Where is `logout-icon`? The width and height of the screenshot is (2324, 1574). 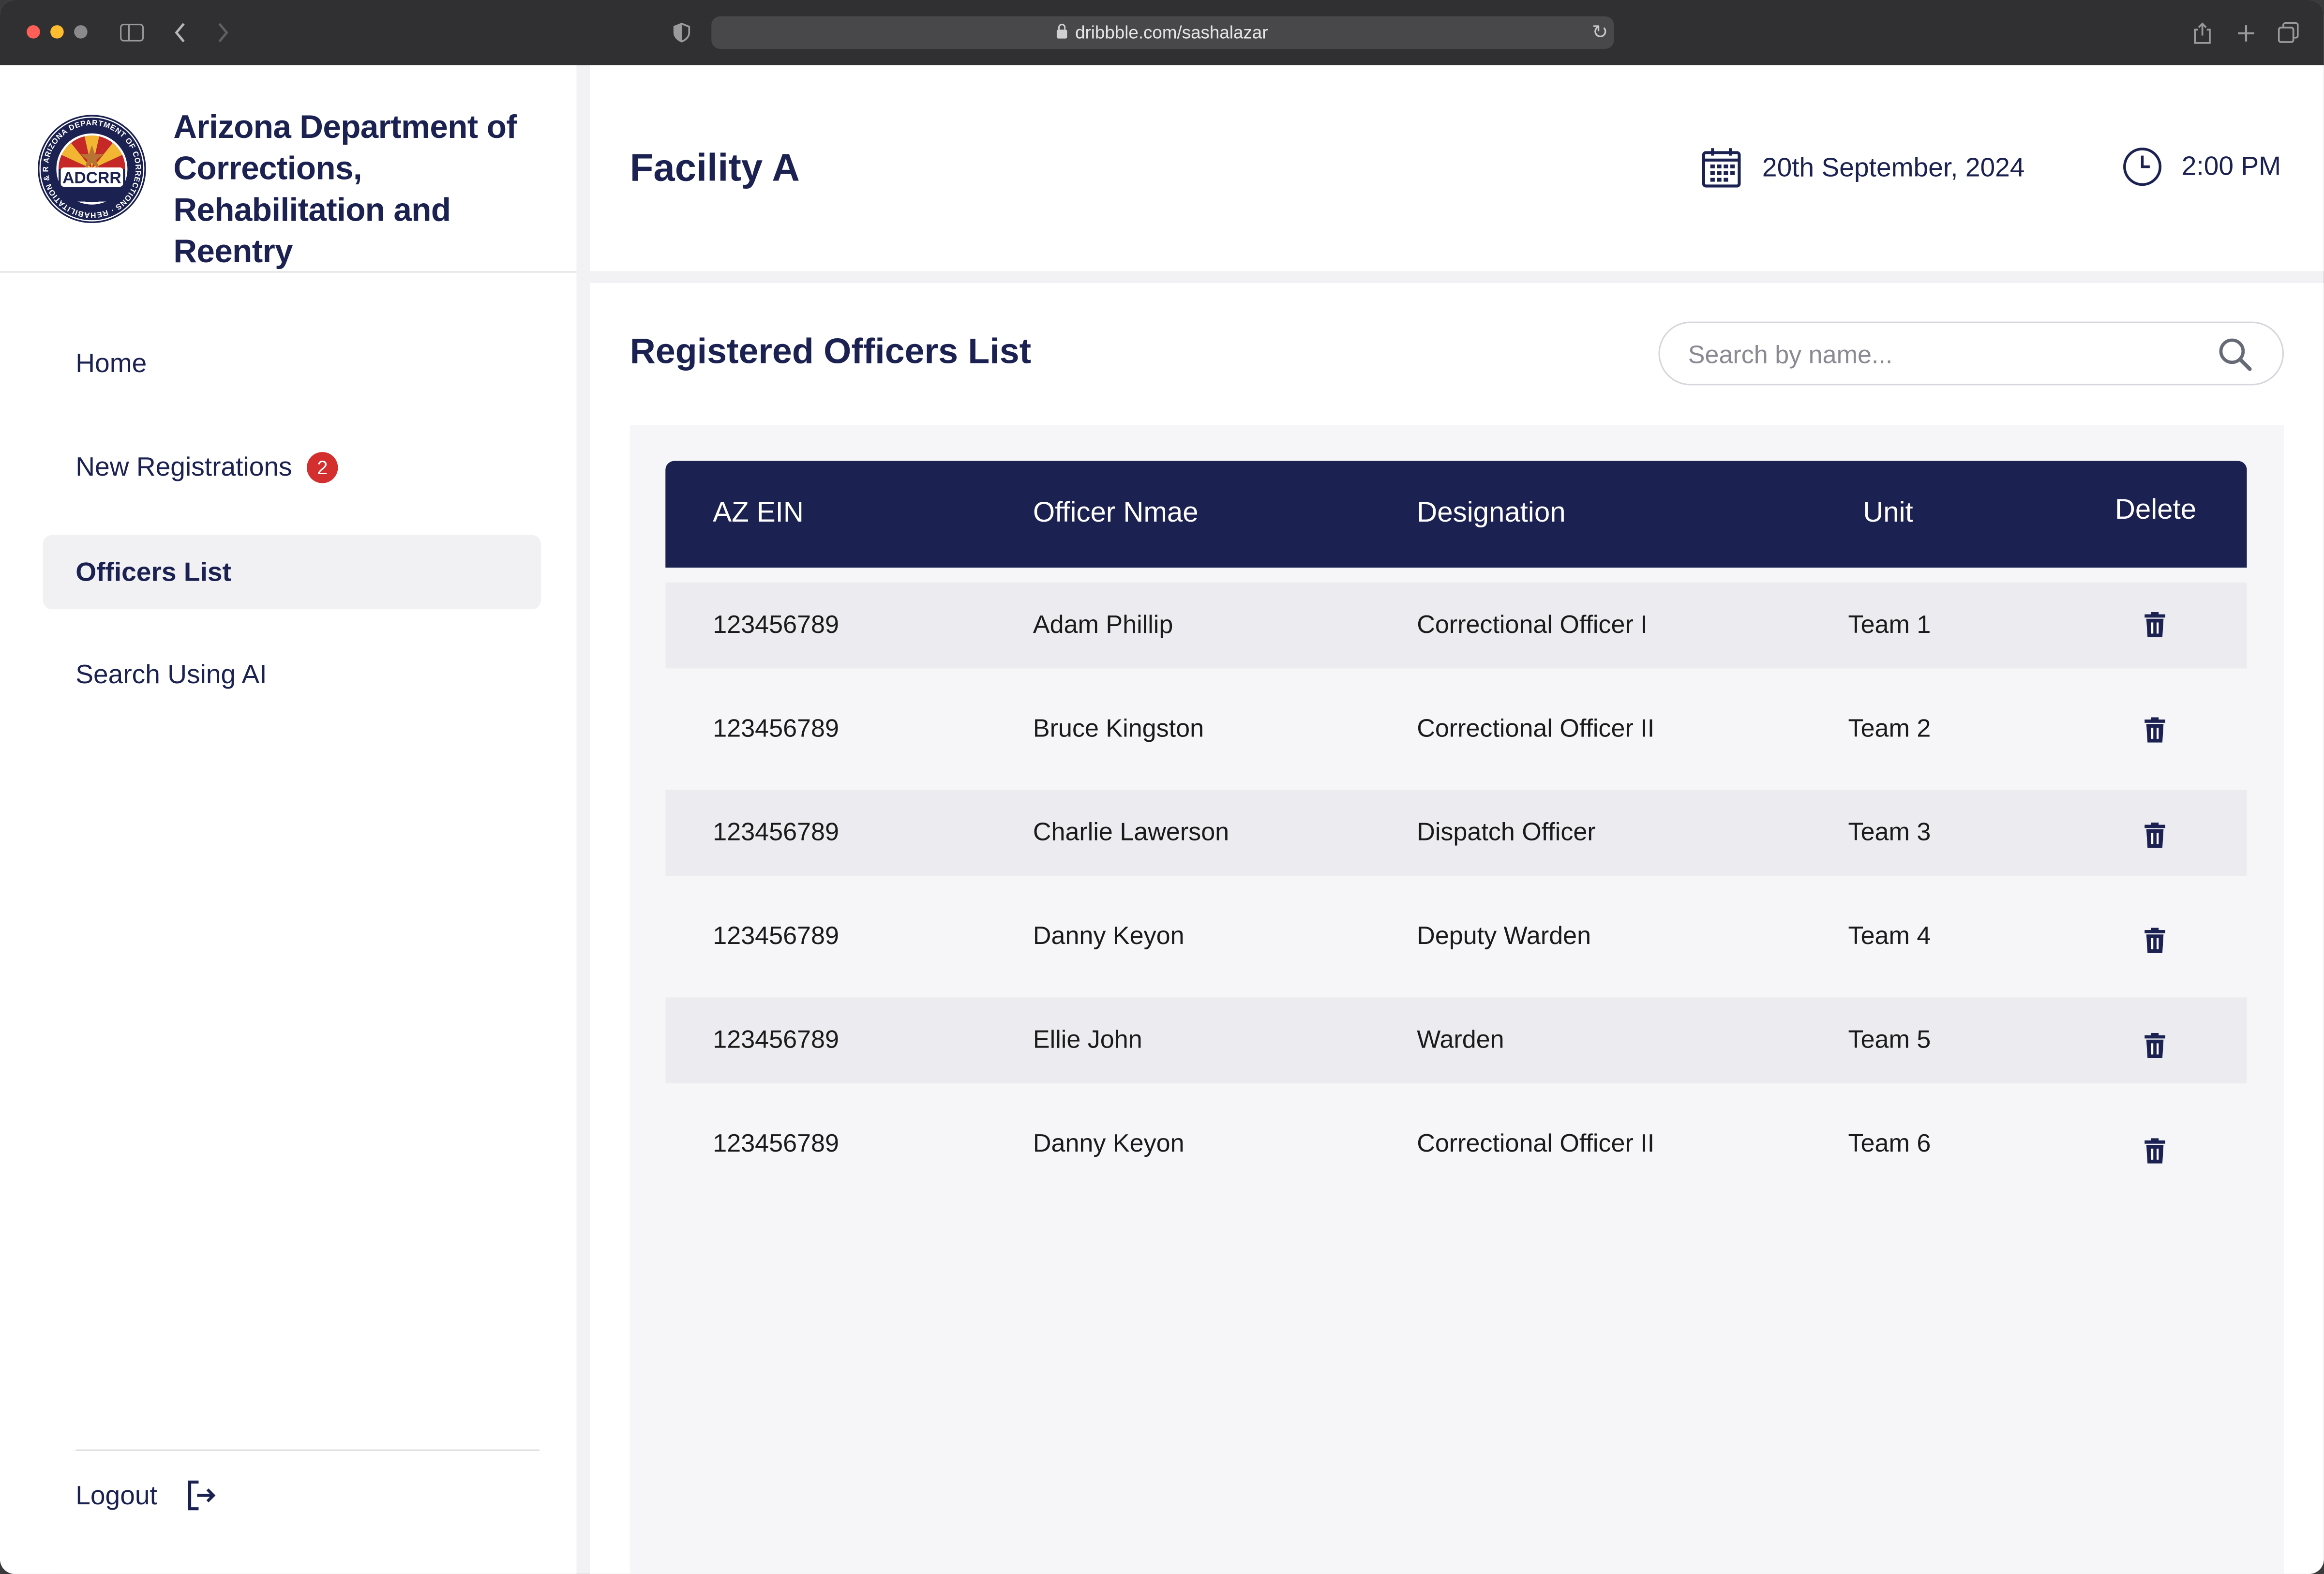 logout-icon is located at coordinates (202, 1495).